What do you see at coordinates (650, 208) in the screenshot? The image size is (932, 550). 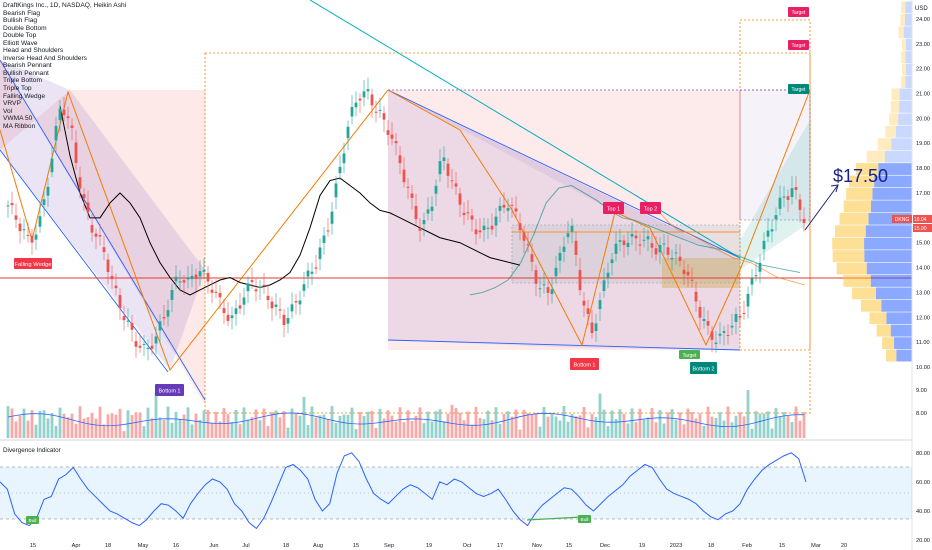 I see `top2-label: Top 2` at bounding box center [650, 208].